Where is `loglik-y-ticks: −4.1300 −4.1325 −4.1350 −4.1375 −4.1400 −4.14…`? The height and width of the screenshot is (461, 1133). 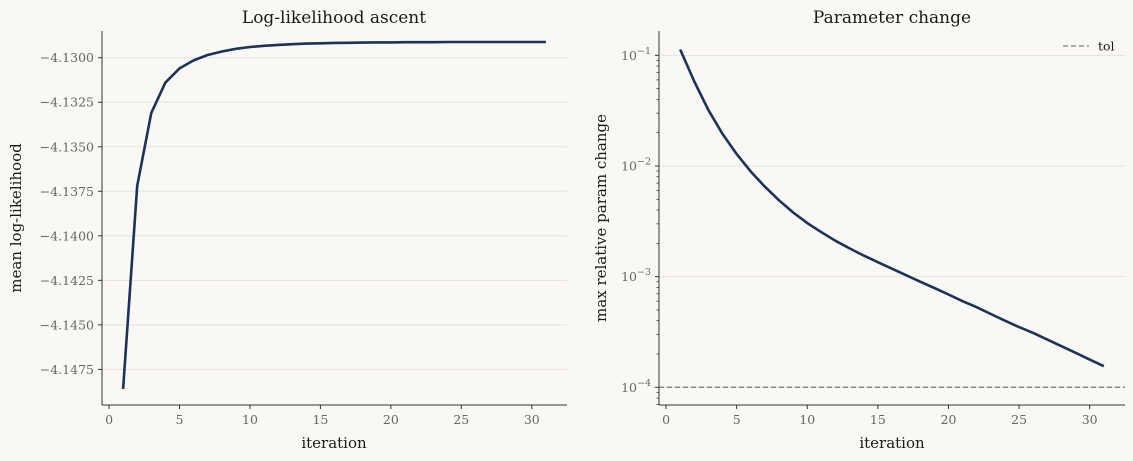
loglik-y-ticks: −4.1300 −4.1325 −4.1350 −4.1375 −4.1400 −4.14… is located at coordinates (71, 213).